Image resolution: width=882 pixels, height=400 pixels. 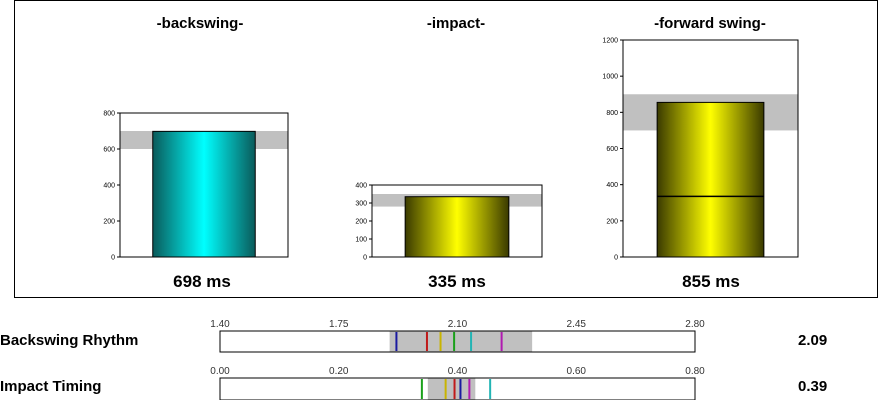 I want to click on backswing-rhythm-value: 2.09, so click(x=813, y=340).